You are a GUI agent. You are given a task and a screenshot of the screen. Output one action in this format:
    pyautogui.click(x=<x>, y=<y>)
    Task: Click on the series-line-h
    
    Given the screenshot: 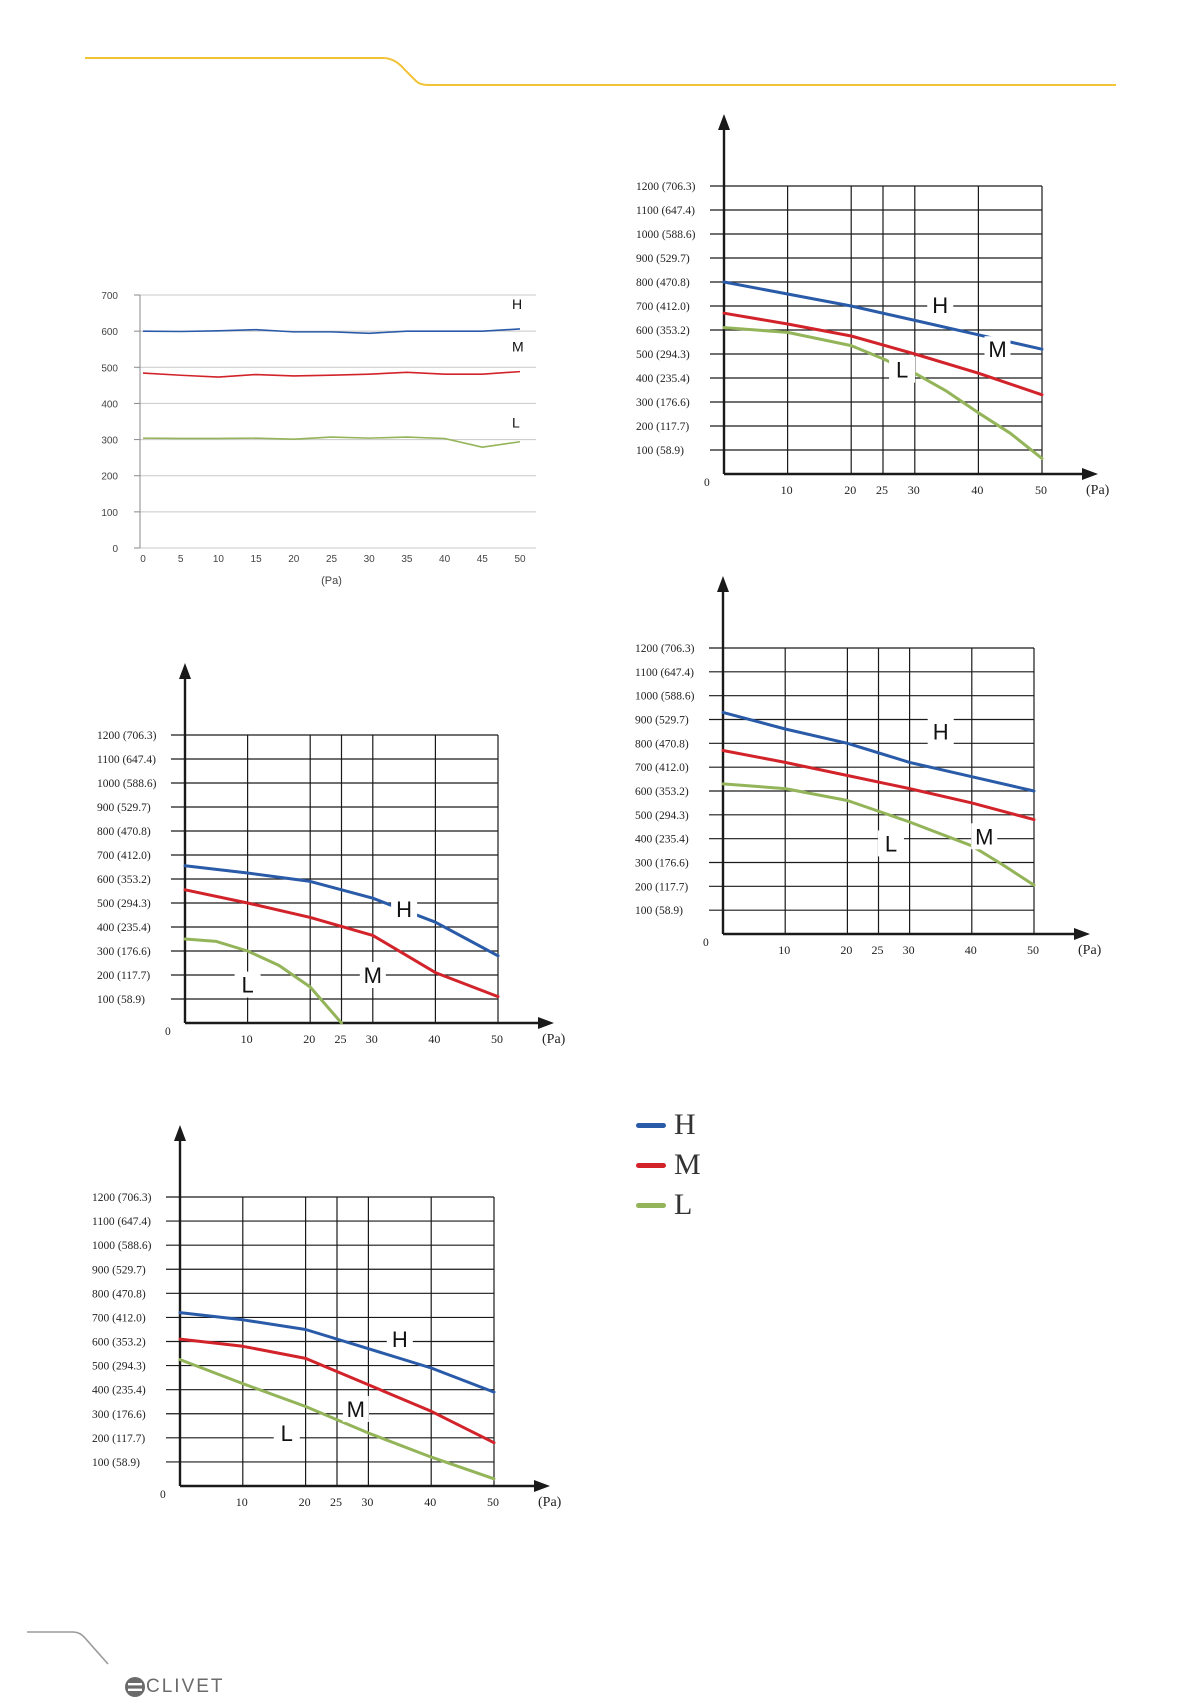 What is the action you would take?
    pyautogui.click(x=341, y=911)
    